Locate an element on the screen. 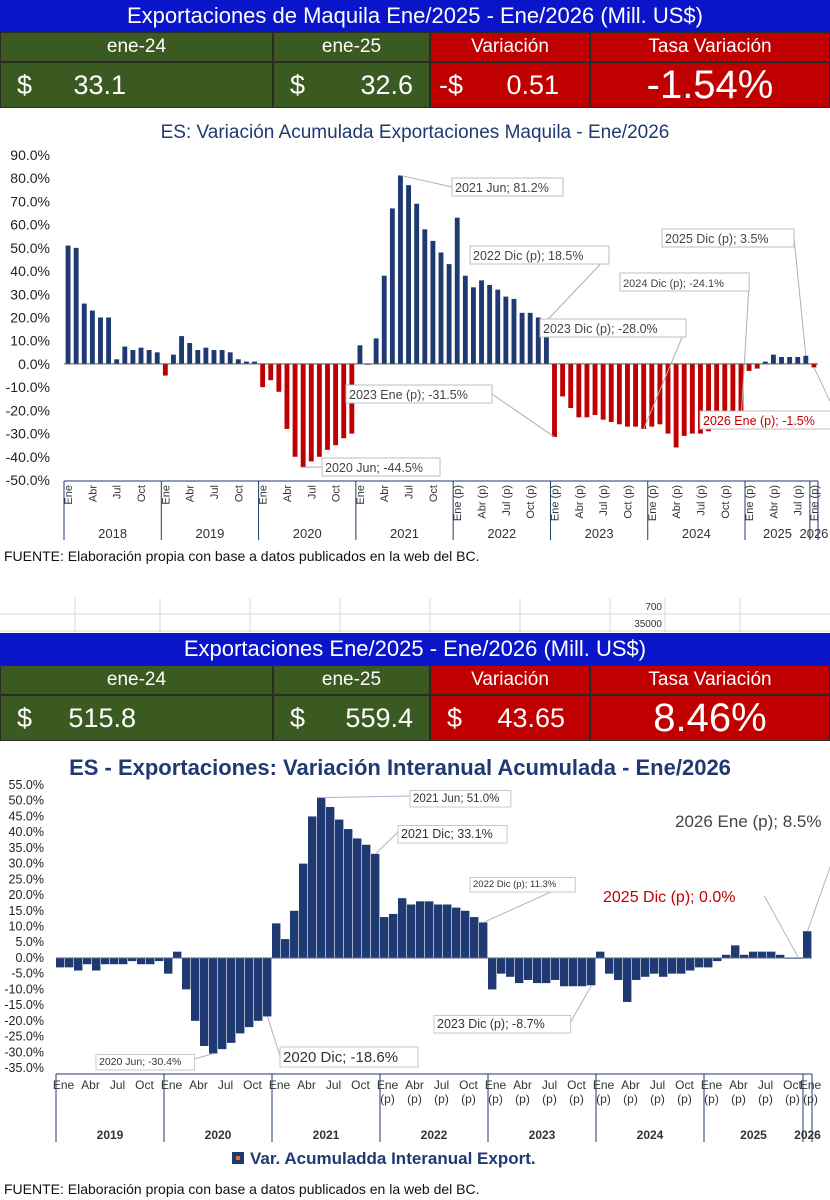 The image size is (830, 1200). y-tick-label: 30.0% is located at coordinates (30, 294).